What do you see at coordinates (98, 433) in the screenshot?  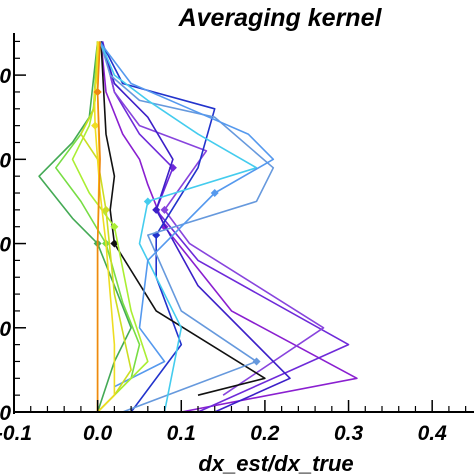 I see `x-tick-label: 0.0` at bounding box center [98, 433].